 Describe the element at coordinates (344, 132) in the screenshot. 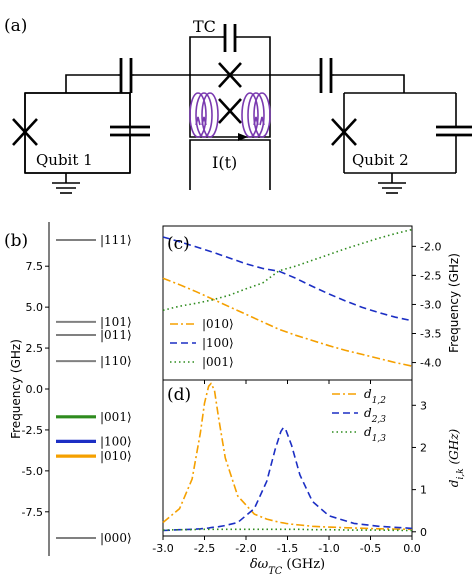

I see `josephson-junction-q2` at that location.